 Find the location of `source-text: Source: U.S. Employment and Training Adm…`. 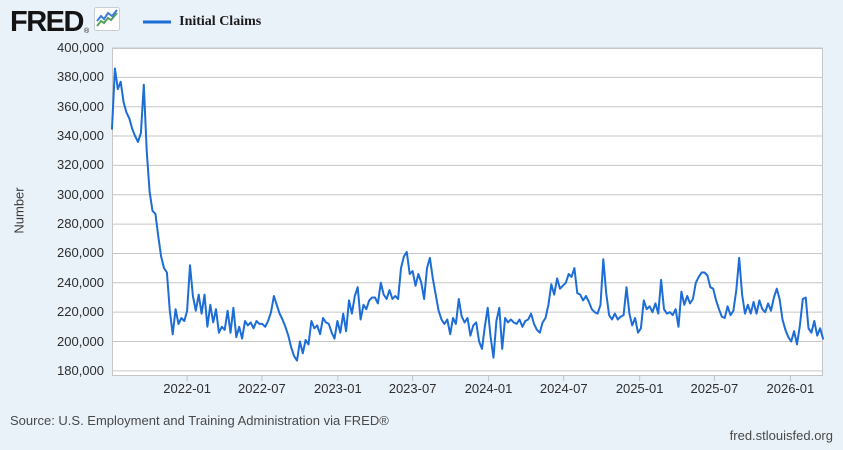

source-text: Source: U.S. Employment and Training Adm… is located at coordinates (199, 420).